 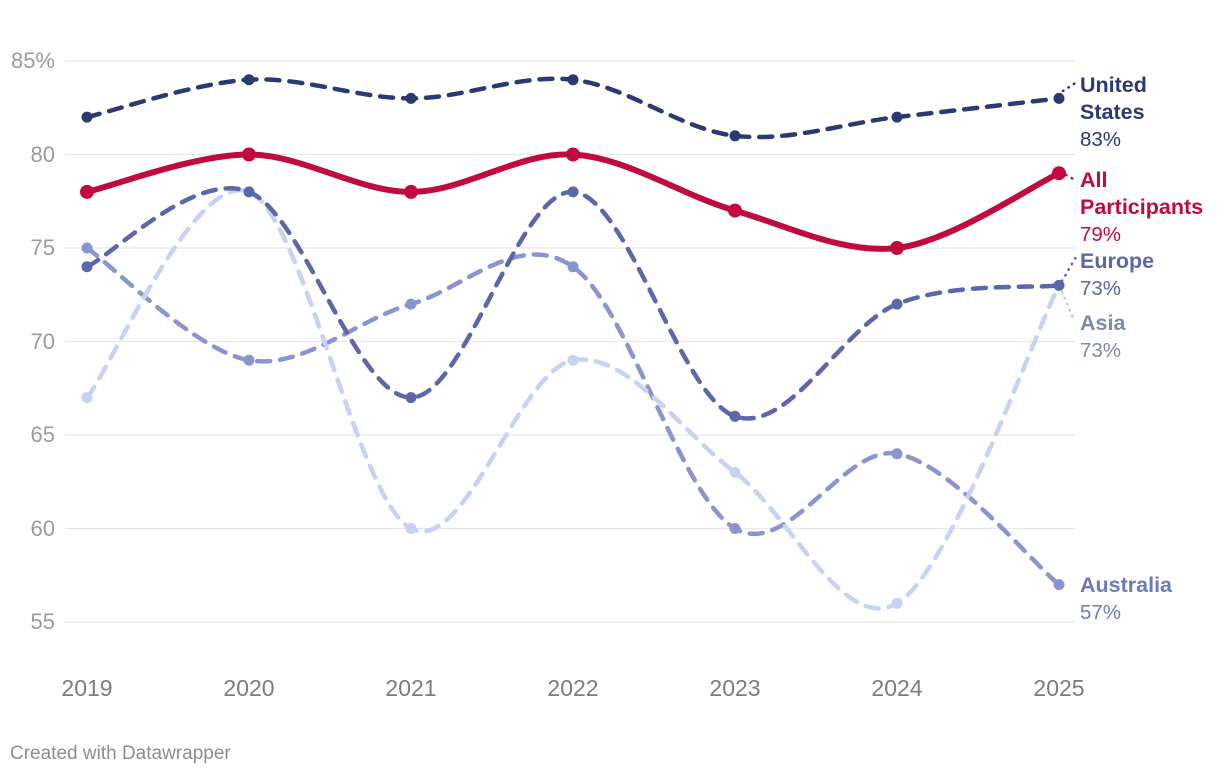 I want to click on series-label-europe: Europe 73%, so click(x=1150, y=275).